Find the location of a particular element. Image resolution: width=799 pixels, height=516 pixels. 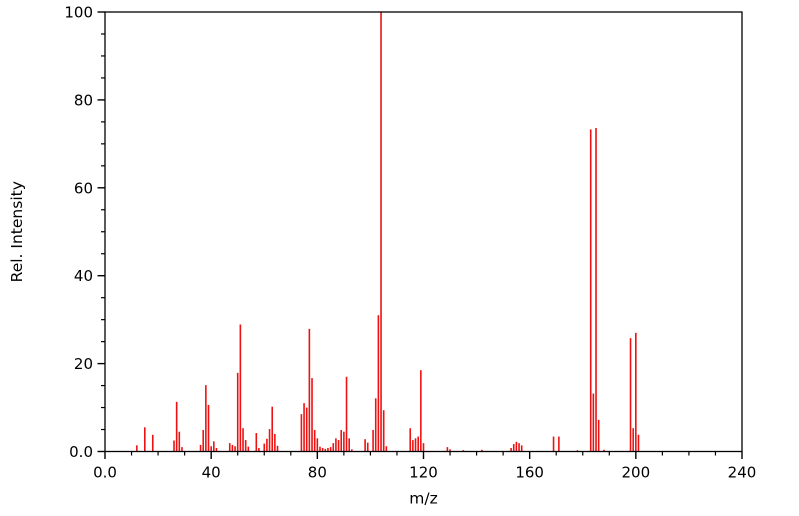

y-tick-label: 60 is located at coordinates (83, 188).